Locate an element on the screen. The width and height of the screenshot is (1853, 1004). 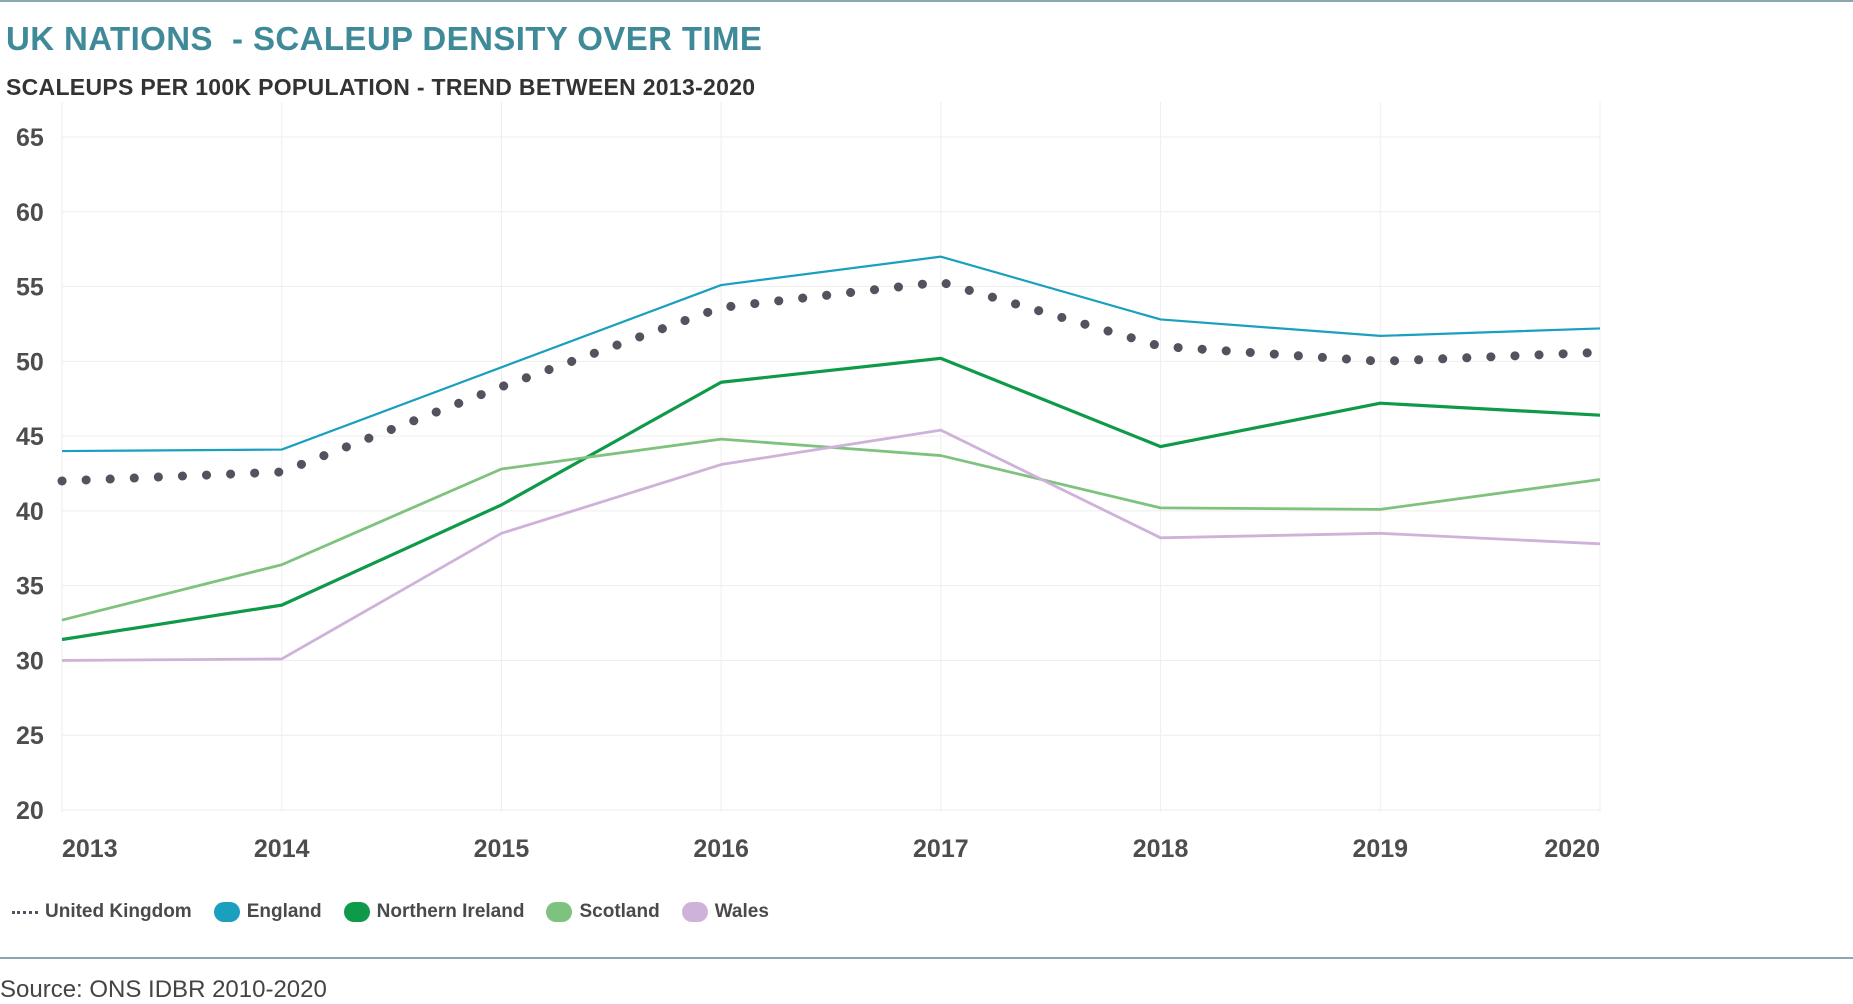
x-tick-label: 2018 is located at coordinates (1161, 849).